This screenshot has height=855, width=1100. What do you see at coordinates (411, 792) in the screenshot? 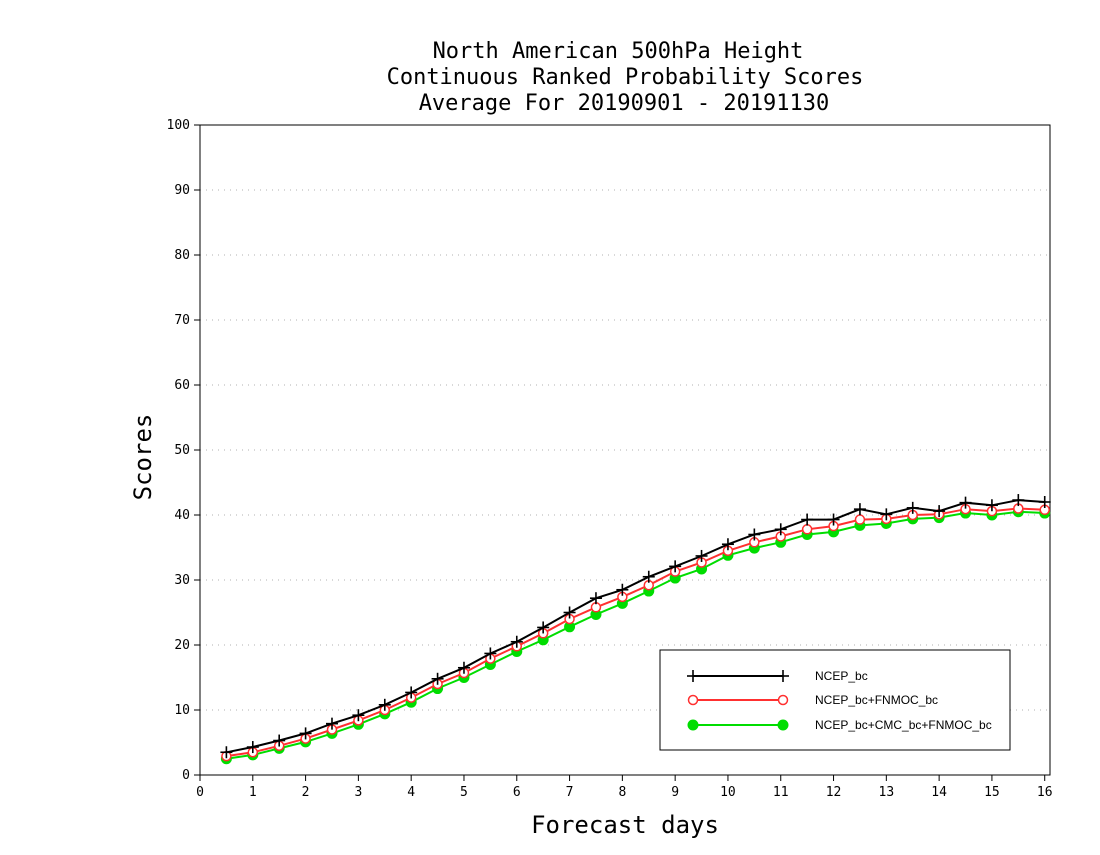
I see `x-tick-label-4: 4` at bounding box center [411, 792].